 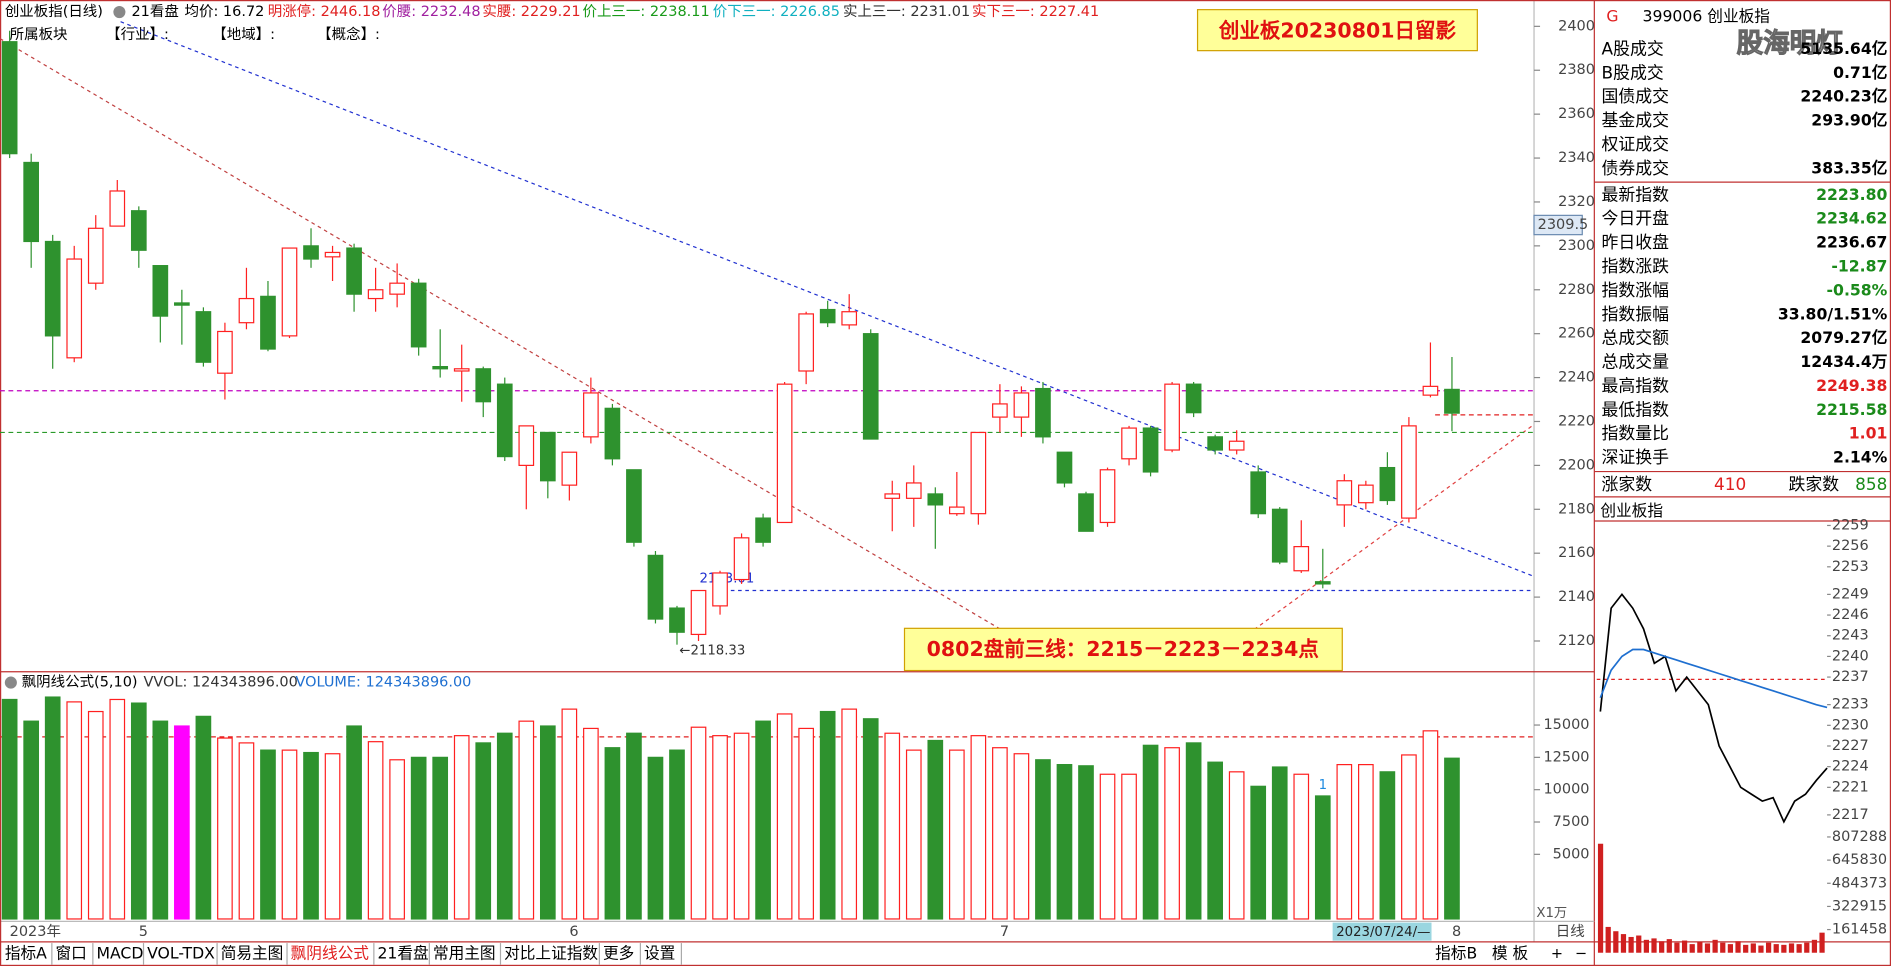 I want to click on icon, so click(x=10, y=682).